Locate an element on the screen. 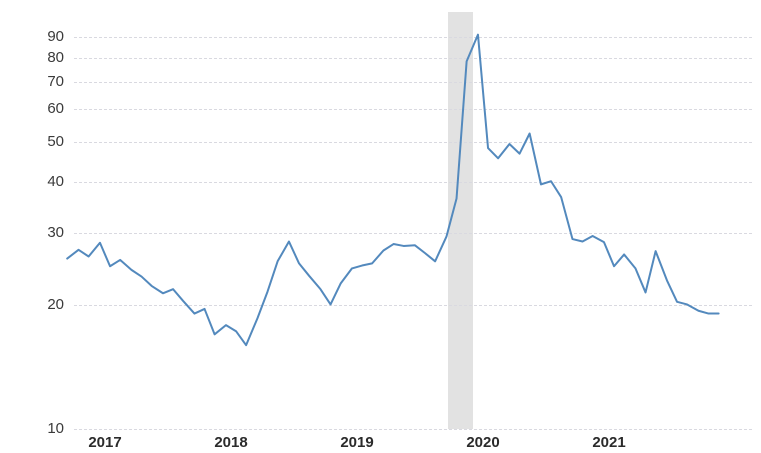 The height and width of the screenshot is (453, 761). x-axis-tick-label: 2021 is located at coordinates (609, 442).